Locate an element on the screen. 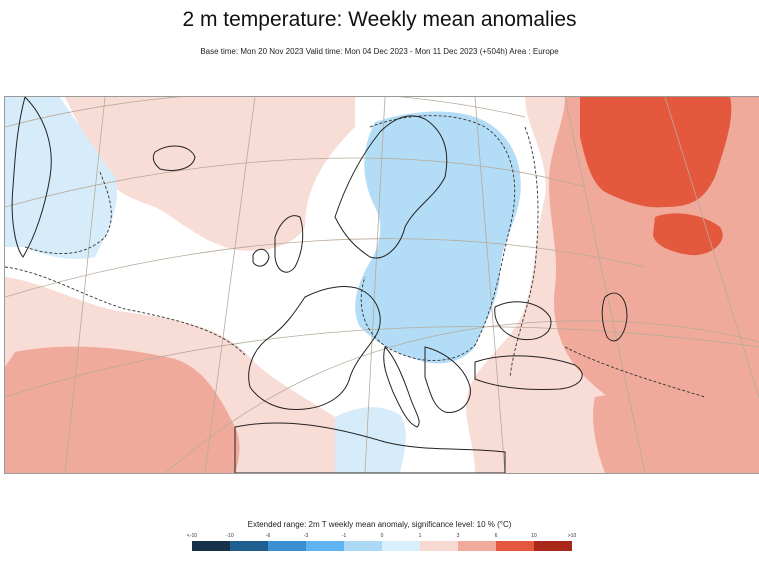  legend-tick: 0 is located at coordinates (382, 536).